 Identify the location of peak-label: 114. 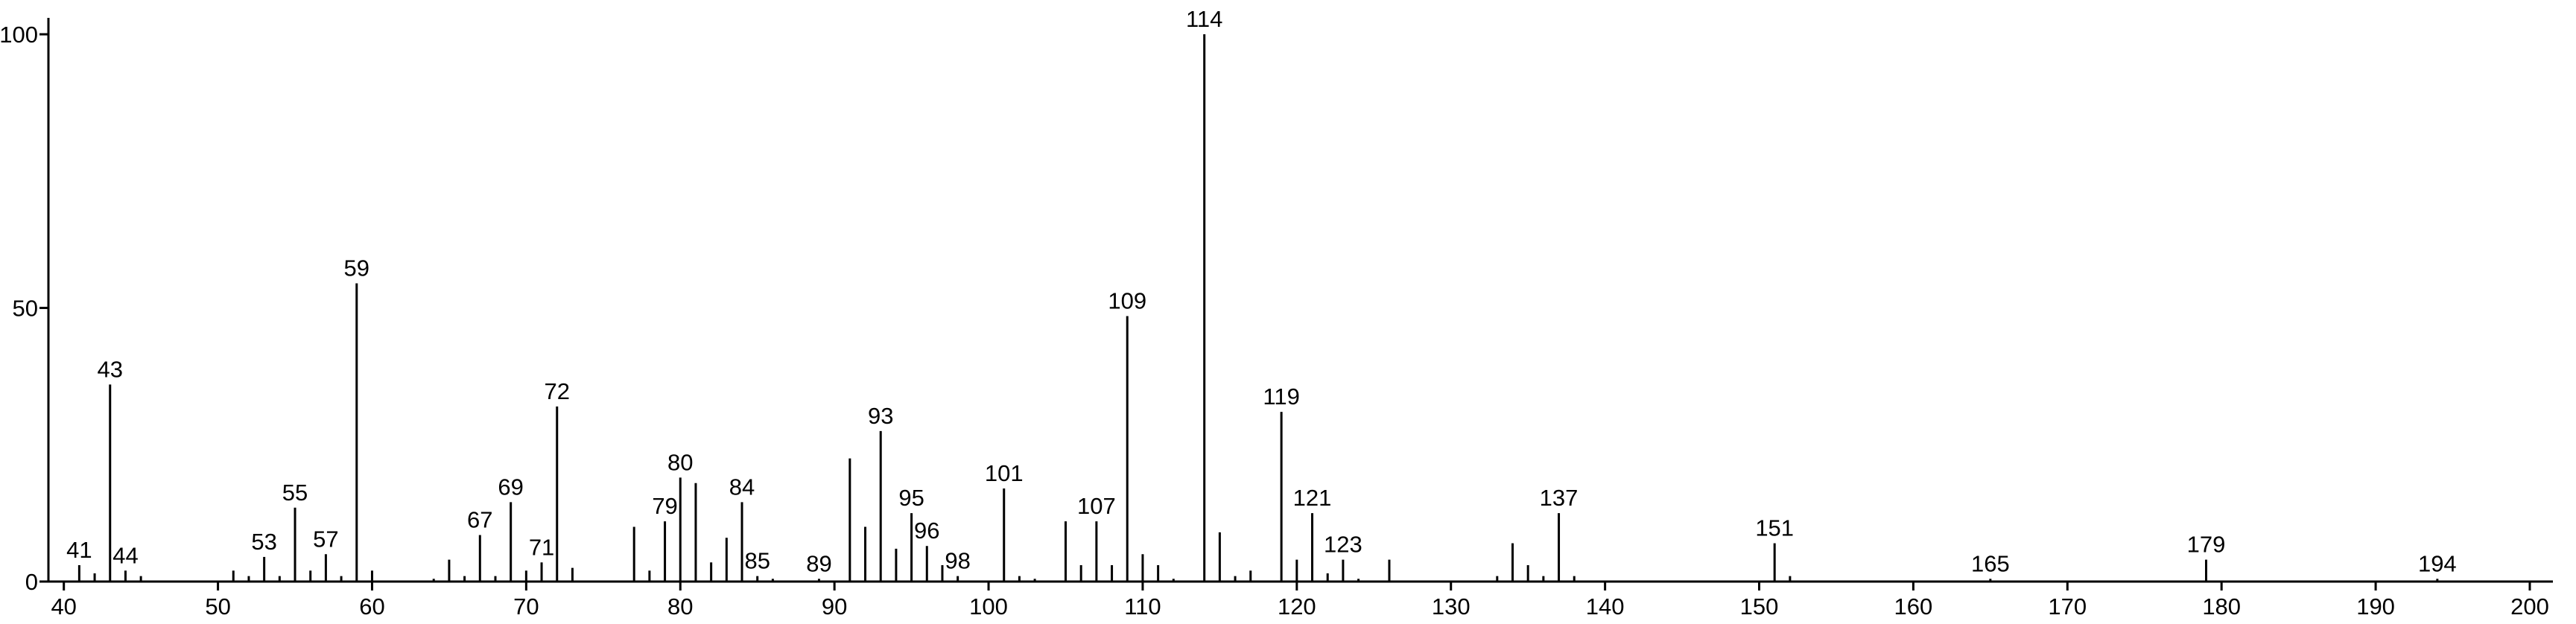
(1204, 19).